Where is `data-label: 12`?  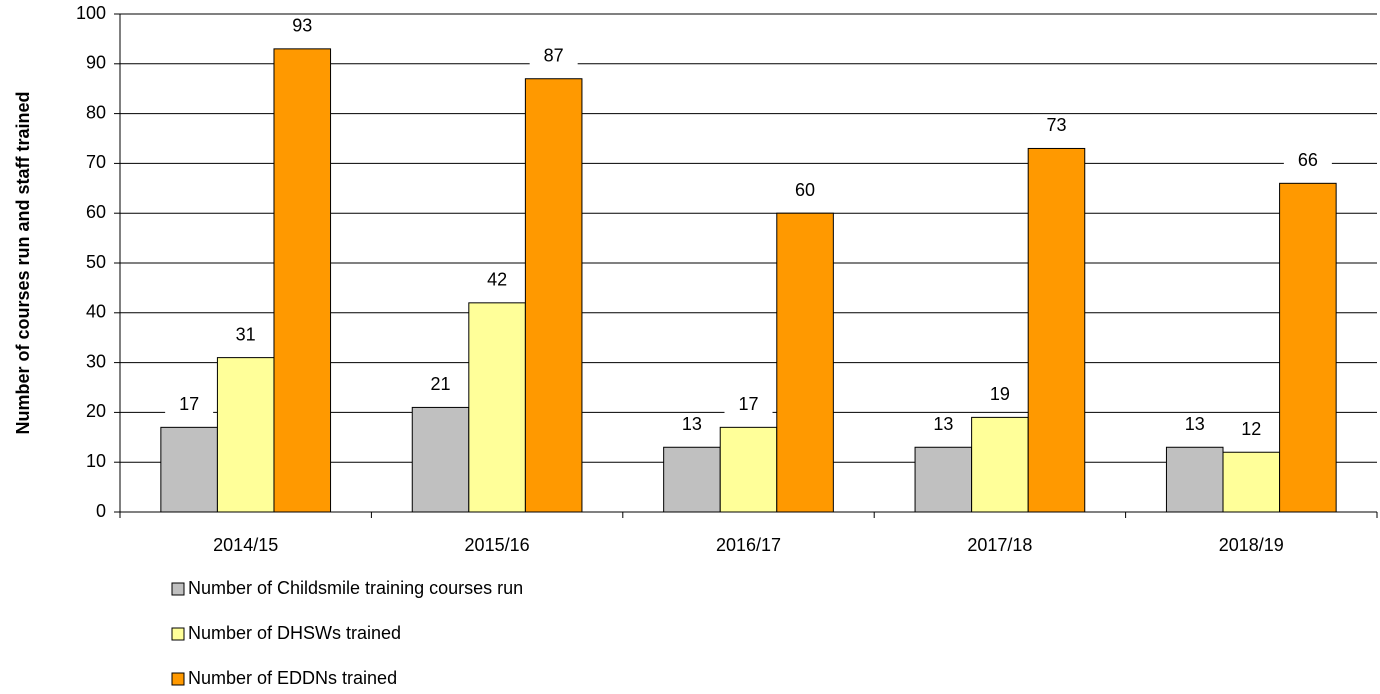
data-label: 12 is located at coordinates (1251, 429).